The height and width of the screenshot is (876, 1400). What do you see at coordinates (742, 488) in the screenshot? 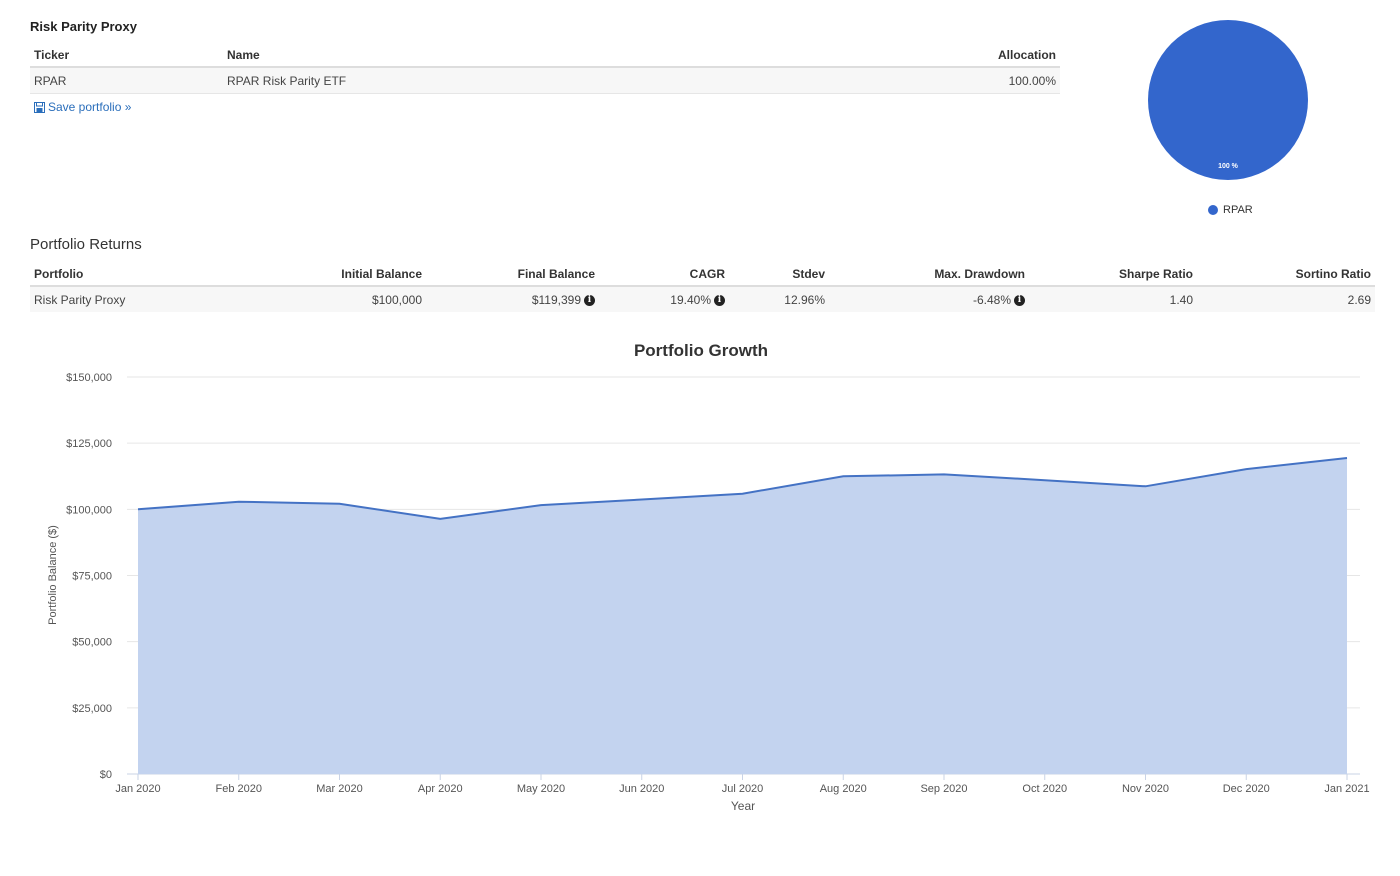
I see `growth-line` at bounding box center [742, 488].